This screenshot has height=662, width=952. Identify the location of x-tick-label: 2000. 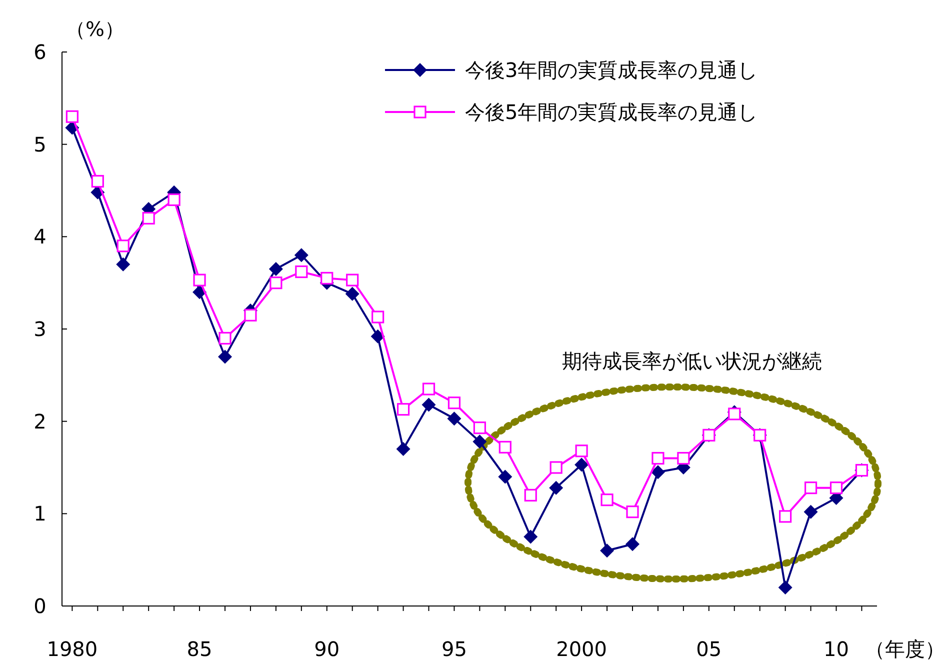
(582, 649).